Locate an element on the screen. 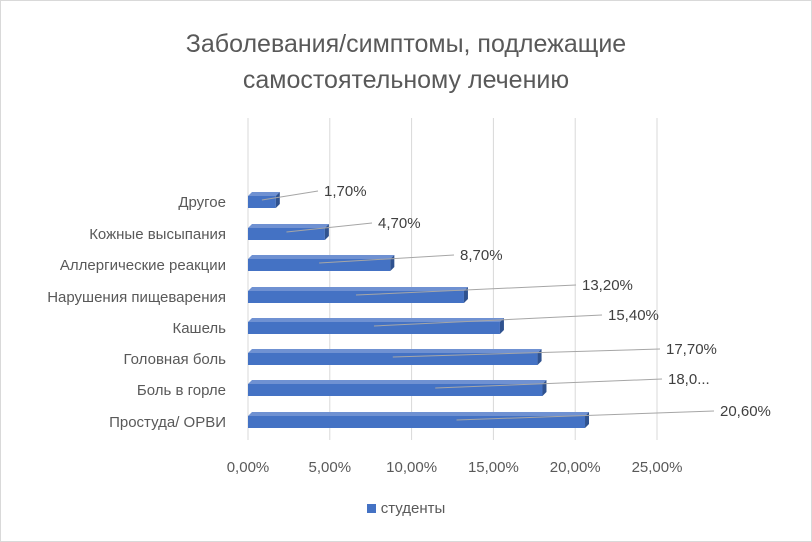 The height and width of the screenshot is (542, 812). x-tick-label-2: 10,00% is located at coordinates (411, 467).